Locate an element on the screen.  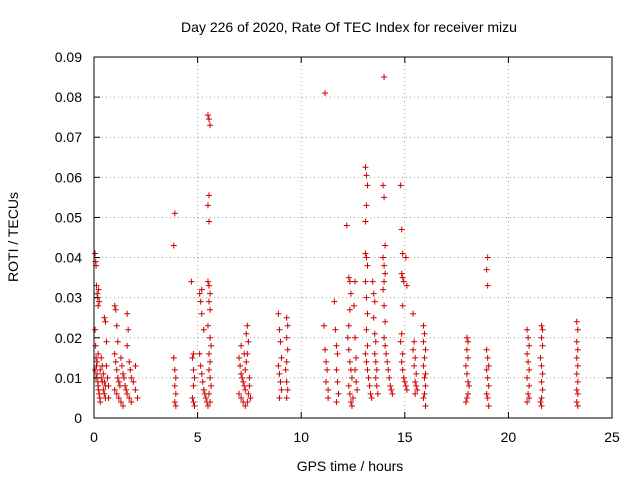
y-axis-label: ROTI / TECUs is located at coordinates (13, 237).